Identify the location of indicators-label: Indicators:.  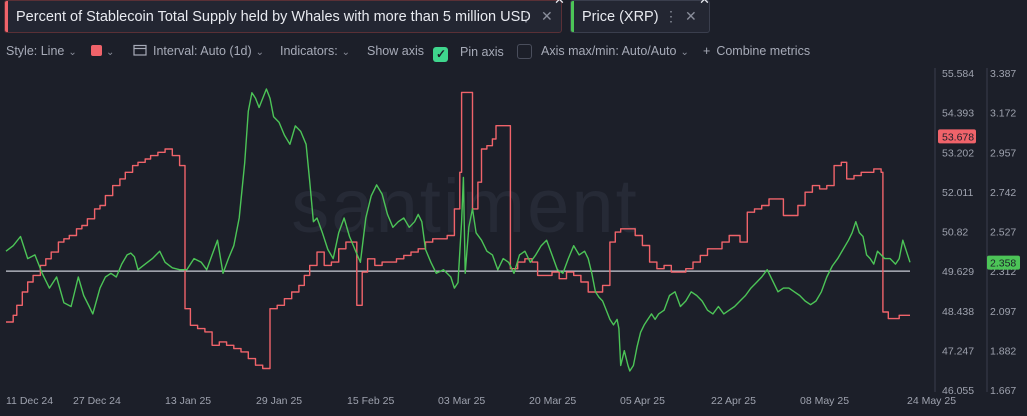
(309, 51).